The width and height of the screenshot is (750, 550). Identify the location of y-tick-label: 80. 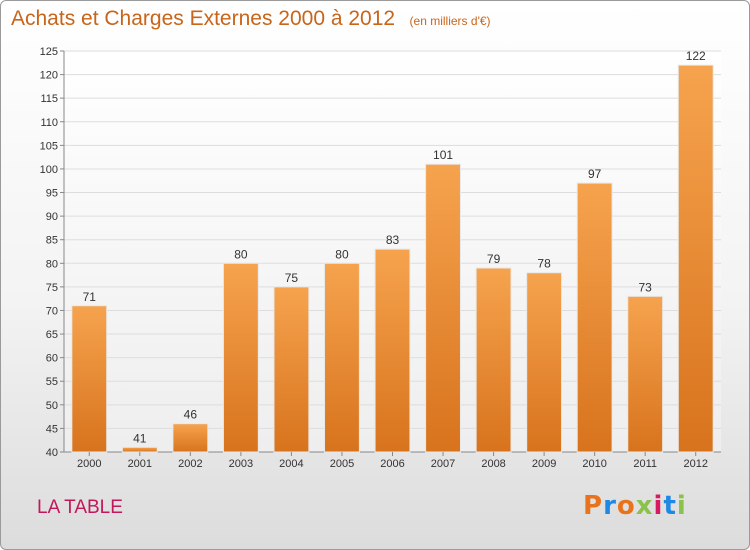
(52, 264).